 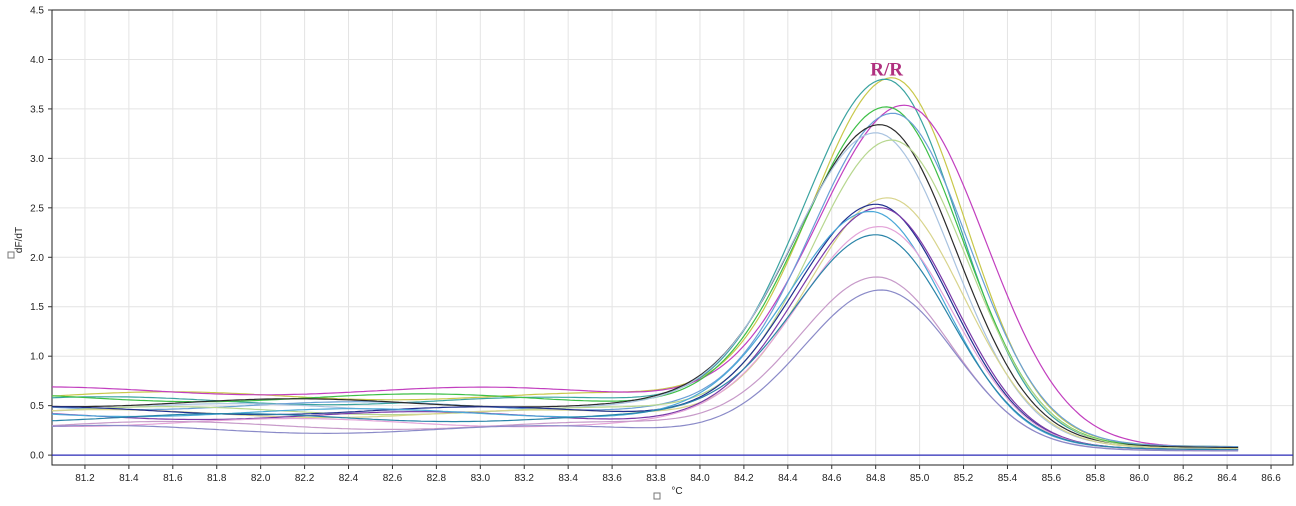 What do you see at coordinates (19, 240) in the screenshot?
I see `y-axis-title: dF/dT` at bounding box center [19, 240].